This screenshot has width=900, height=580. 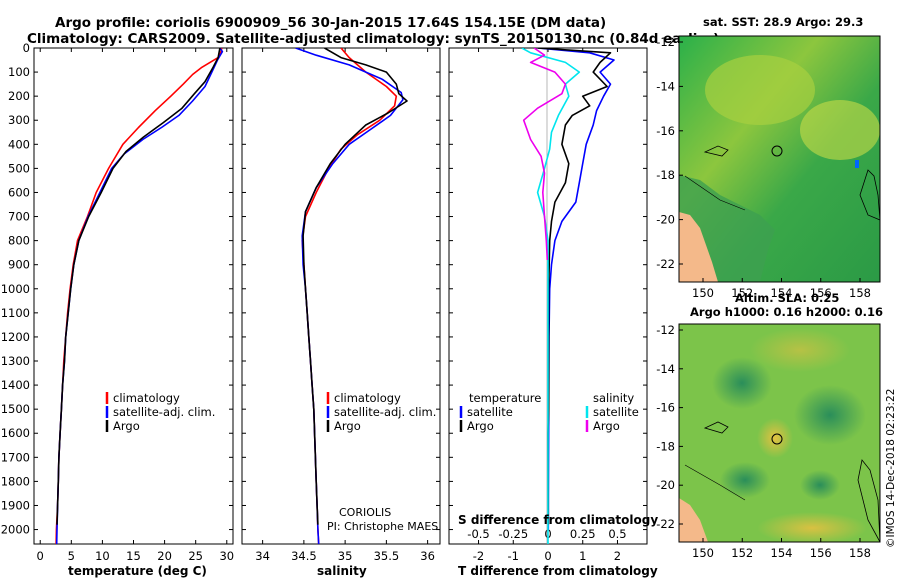 What do you see at coordinates (19, 144) in the screenshot?
I see `depth-tick-label: 400` at bounding box center [19, 144].